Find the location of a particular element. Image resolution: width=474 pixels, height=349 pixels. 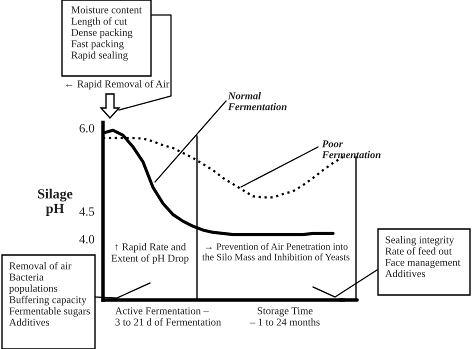

text: Storage Time – 1 to 24 months is located at coordinates (285, 316).